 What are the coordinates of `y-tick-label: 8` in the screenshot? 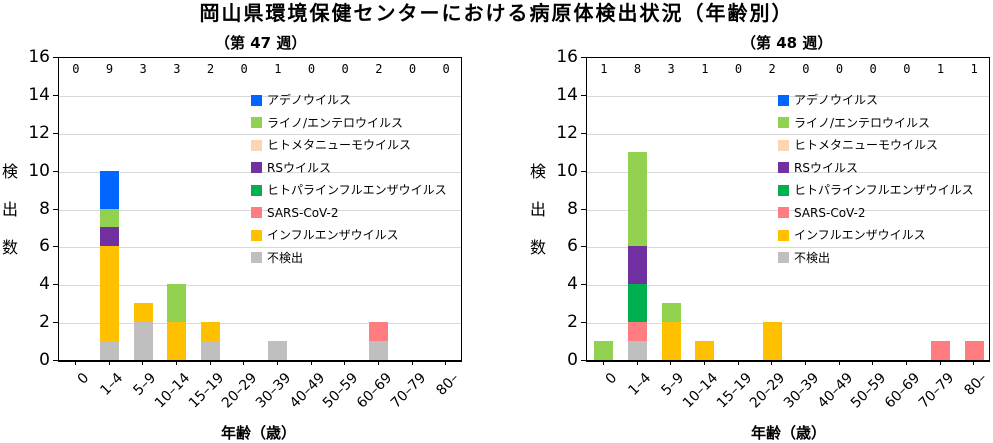 It's located at (44, 208).